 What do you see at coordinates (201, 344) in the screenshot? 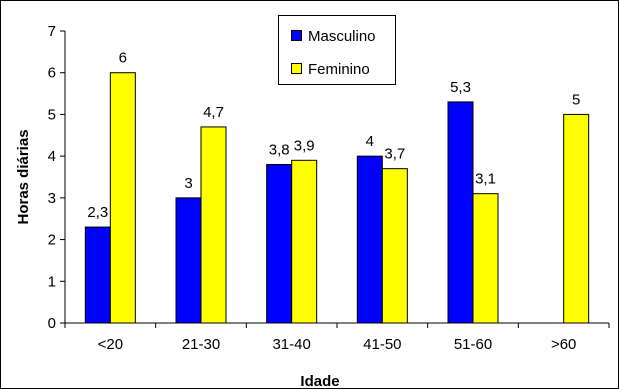
I see `x-tick-label: 21-30` at bounding box center [201, 344].